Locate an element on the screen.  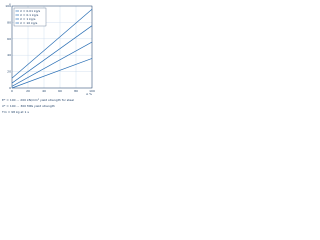
legend-label: σ = 0.01 kg/s is located at coordinates (30, 11).